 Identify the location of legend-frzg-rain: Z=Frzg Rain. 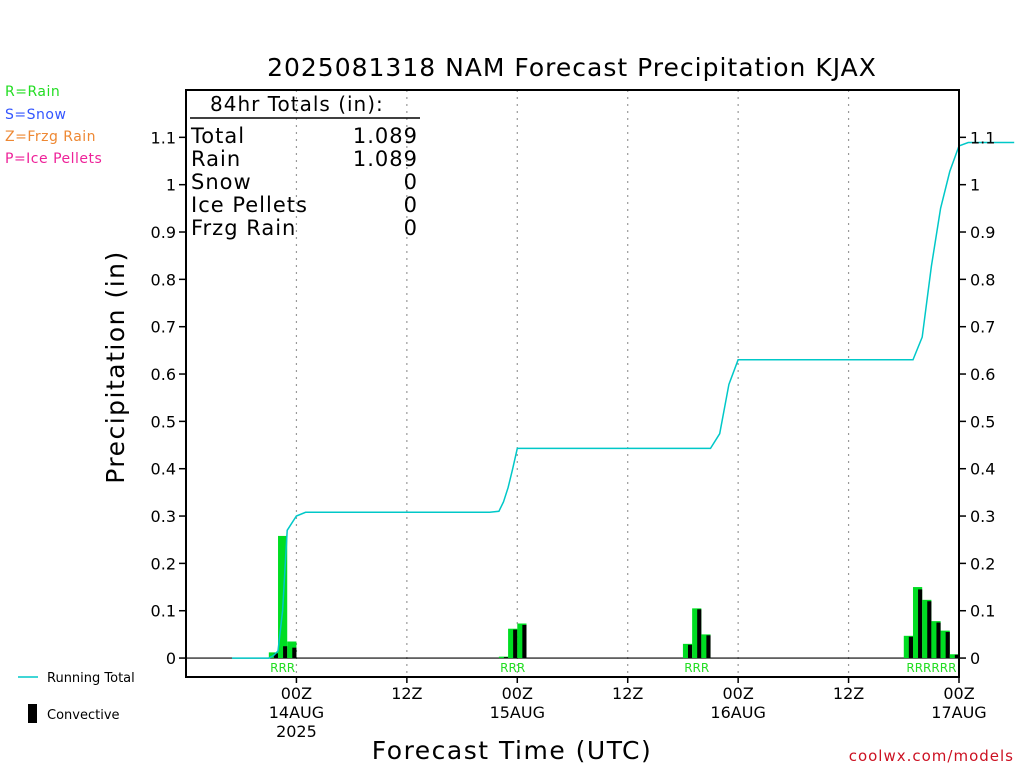
(50, 137).